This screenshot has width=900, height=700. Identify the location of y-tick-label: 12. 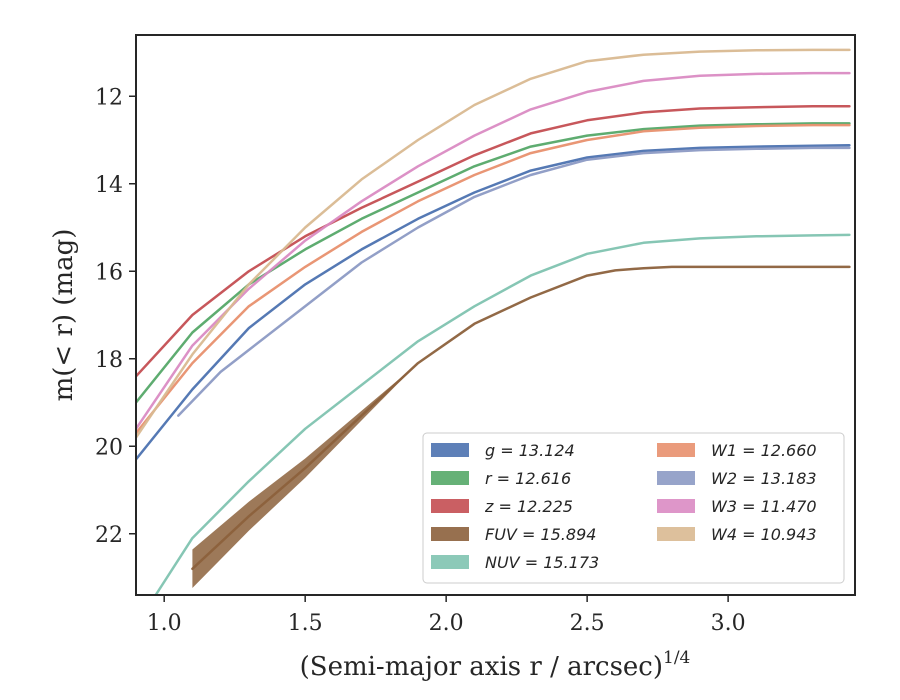
(109, 97).